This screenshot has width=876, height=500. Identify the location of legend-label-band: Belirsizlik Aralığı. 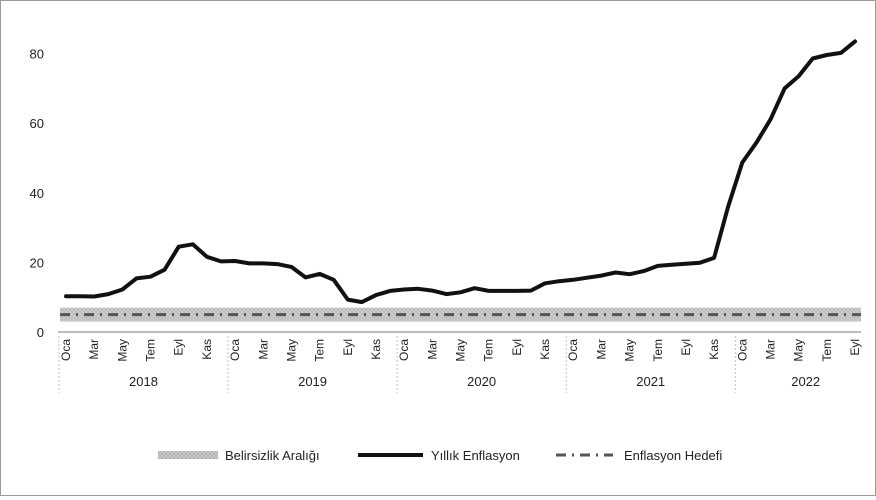
(272, 455).